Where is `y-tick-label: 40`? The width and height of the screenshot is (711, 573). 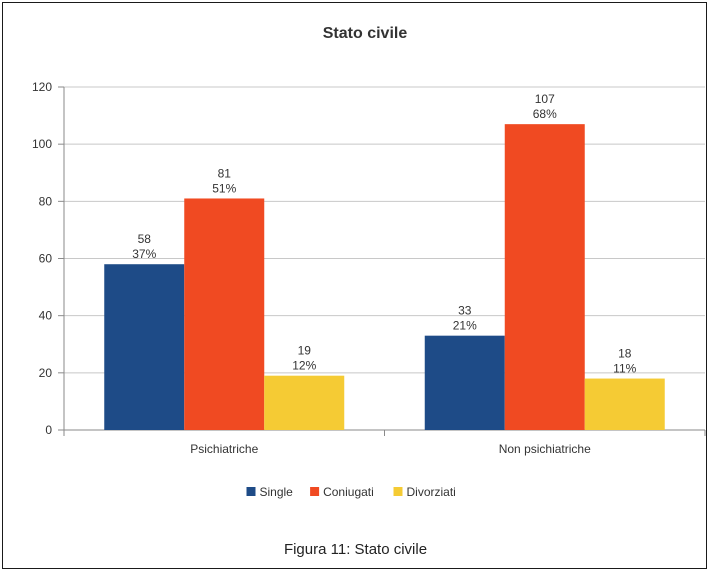
y-tick-label: 40 is located at coordinates (46, 316).